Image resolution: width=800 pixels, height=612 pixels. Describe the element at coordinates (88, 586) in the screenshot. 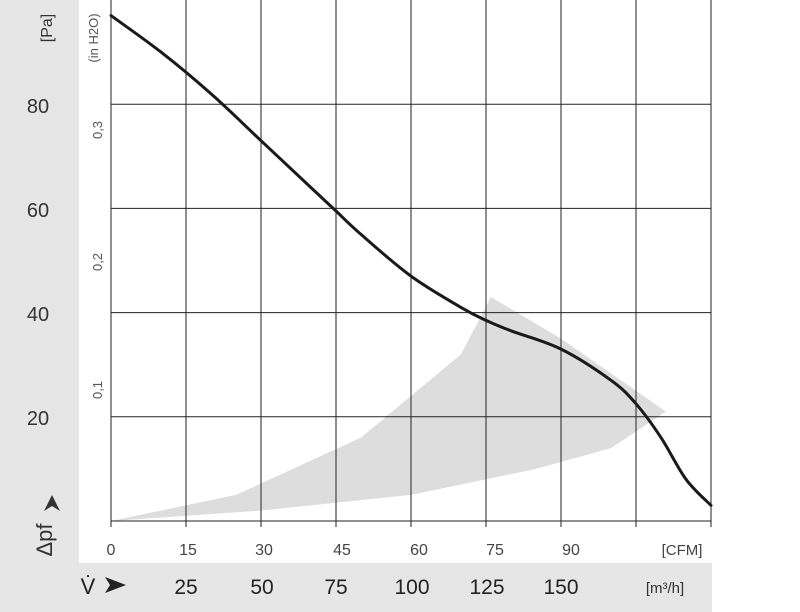

I see `x-axis-symbol: V̇` at that location.